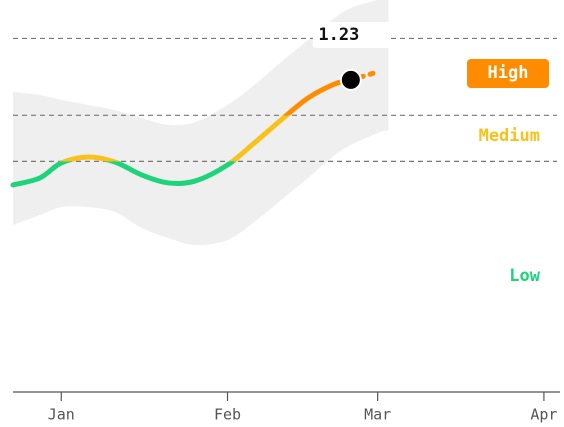  What do you see at coordinates (350, 79) in the screenshot?
I see `current-point` at bounding box center [350, 79].